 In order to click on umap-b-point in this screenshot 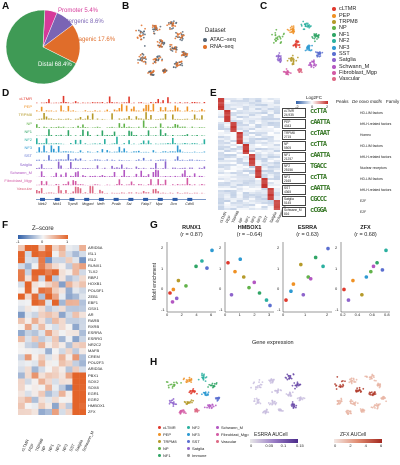, I will do `click(176, 36)`.